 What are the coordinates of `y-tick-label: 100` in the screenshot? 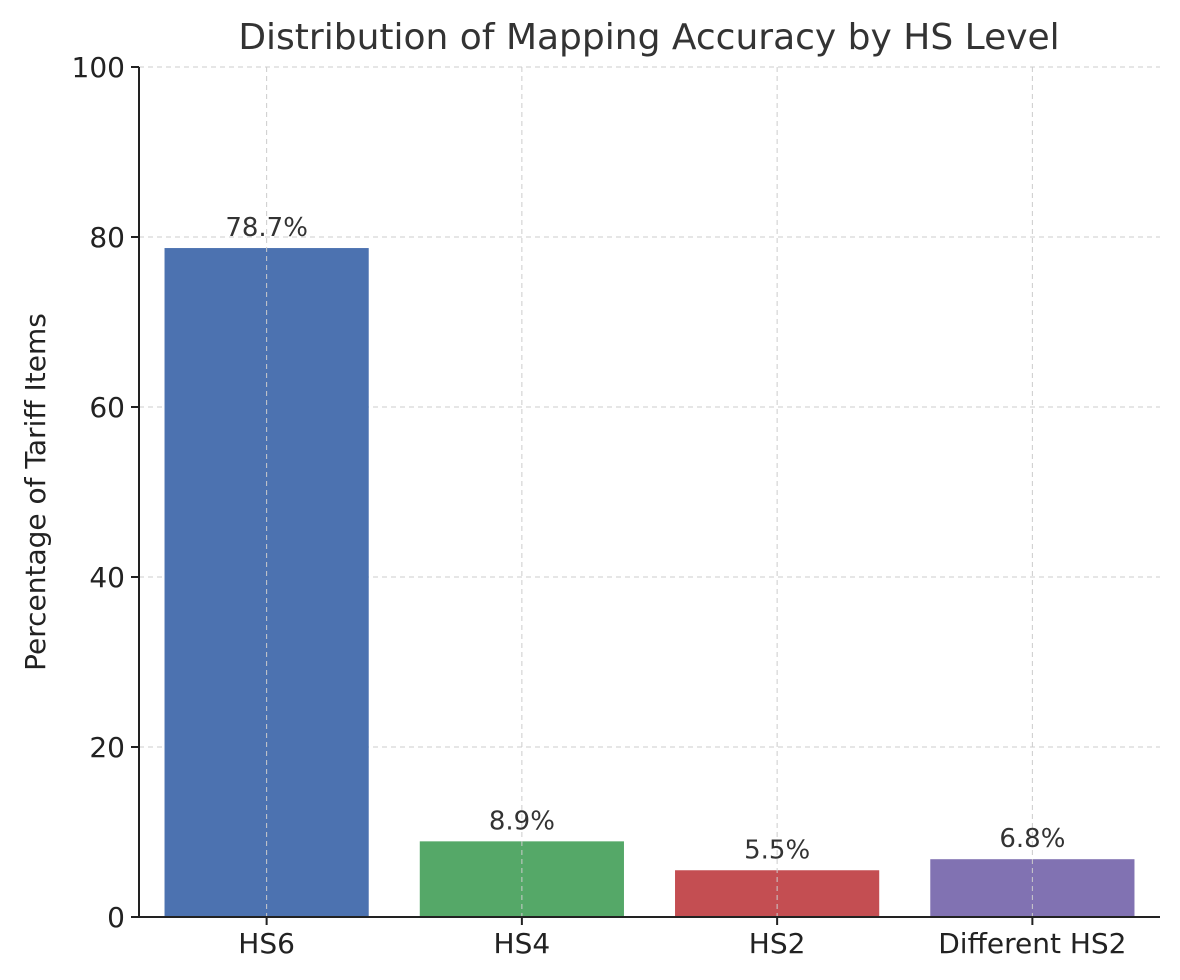 It's located at (98, 67).